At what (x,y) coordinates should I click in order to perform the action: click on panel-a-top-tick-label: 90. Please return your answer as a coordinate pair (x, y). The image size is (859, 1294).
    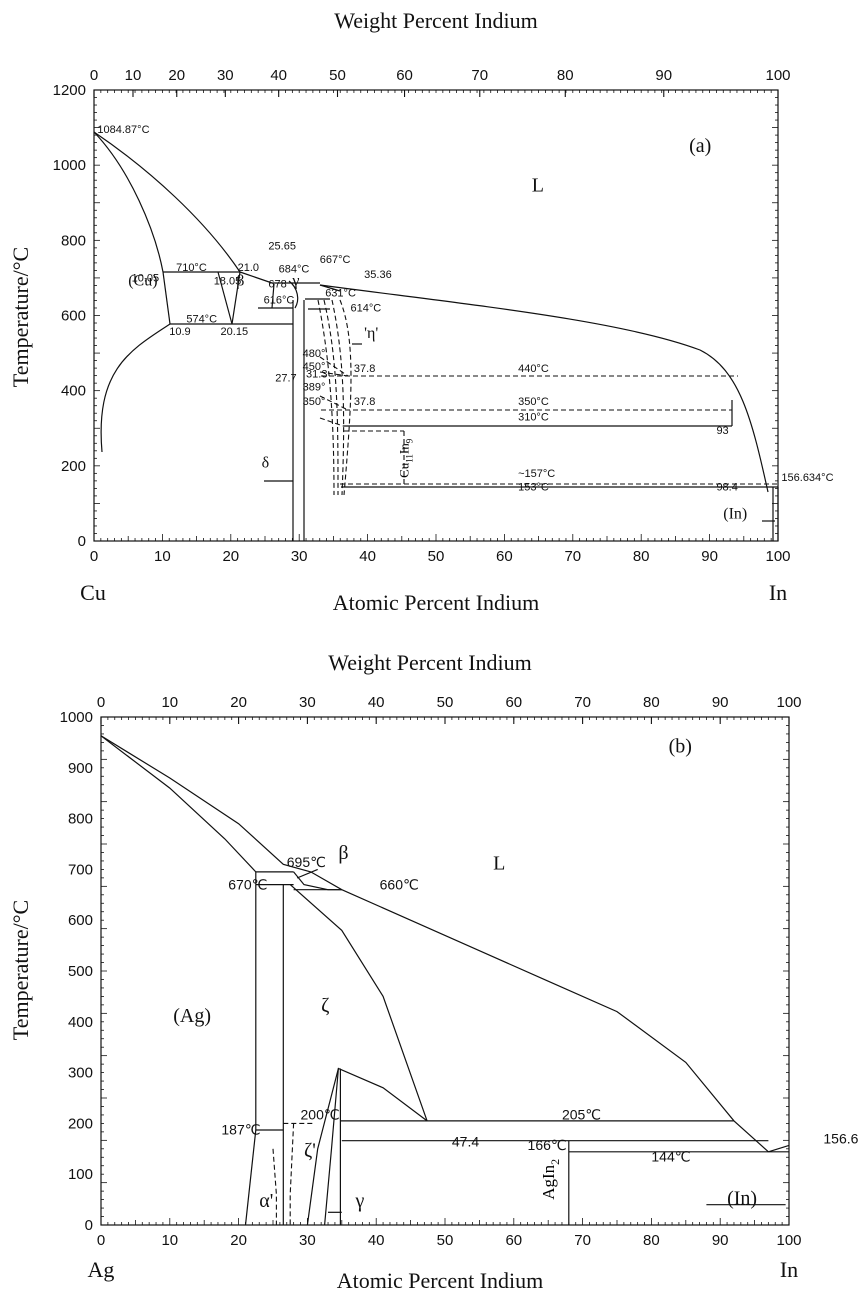
    Looking at the image, I should click on (663, 75).